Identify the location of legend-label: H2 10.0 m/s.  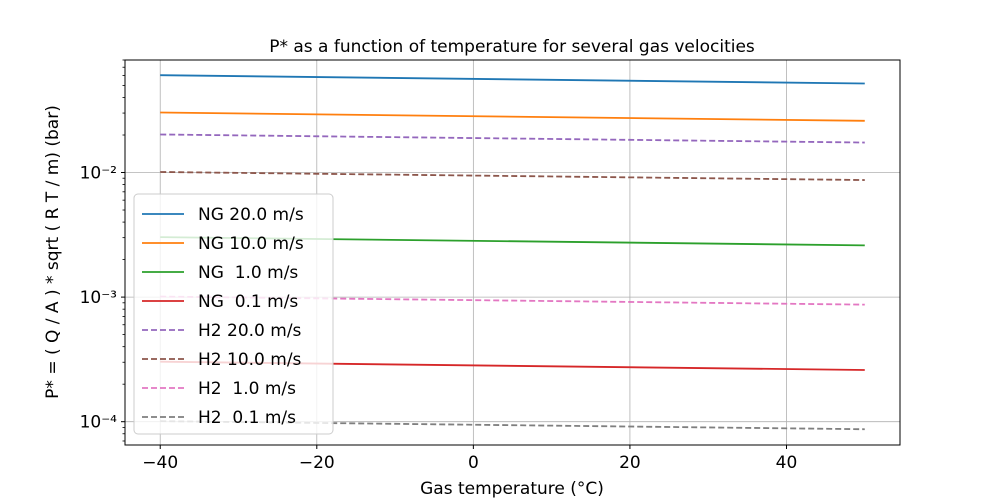
(250, 360).